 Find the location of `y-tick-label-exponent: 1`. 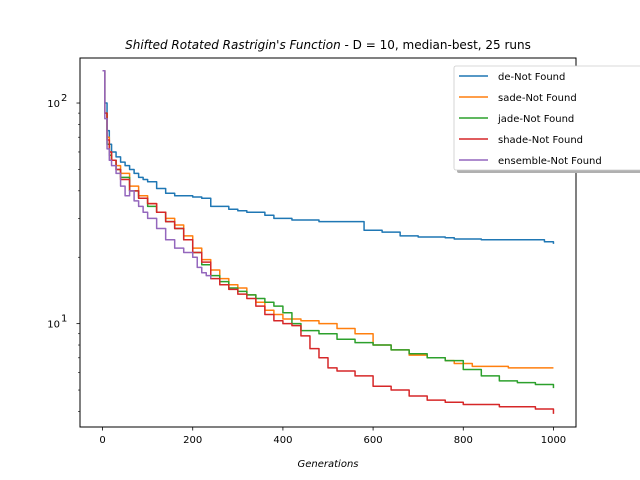

y-tick-label-exponent: 1 is located at coordinates (64, 319).